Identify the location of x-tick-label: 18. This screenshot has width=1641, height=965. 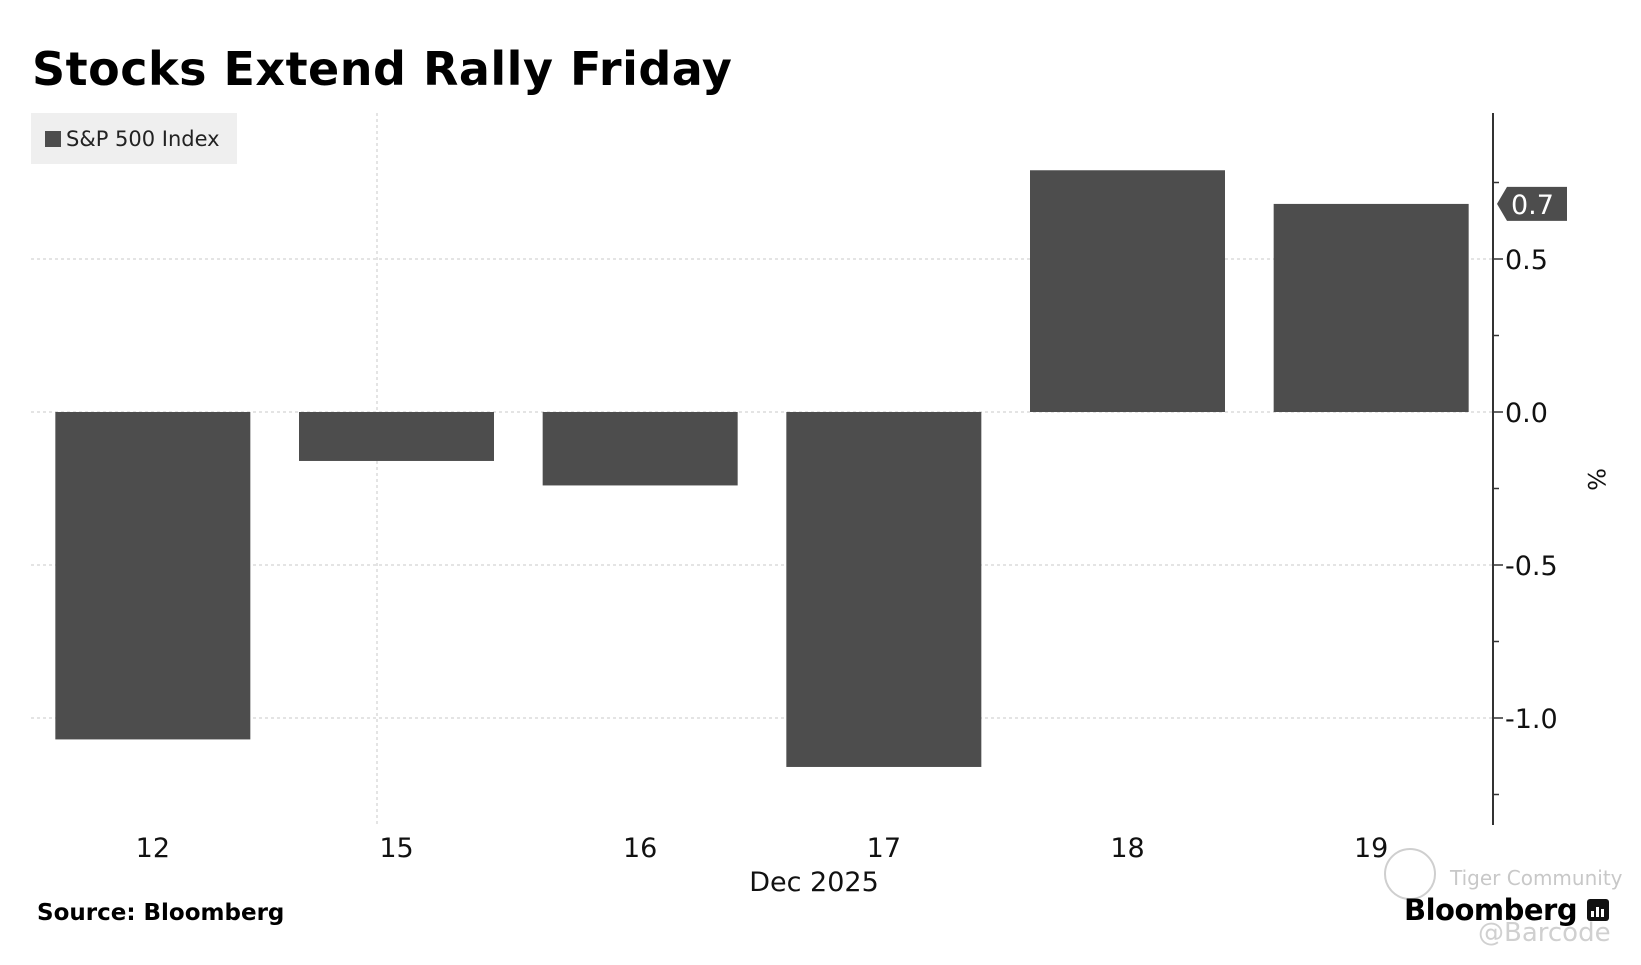
(1127, 848).